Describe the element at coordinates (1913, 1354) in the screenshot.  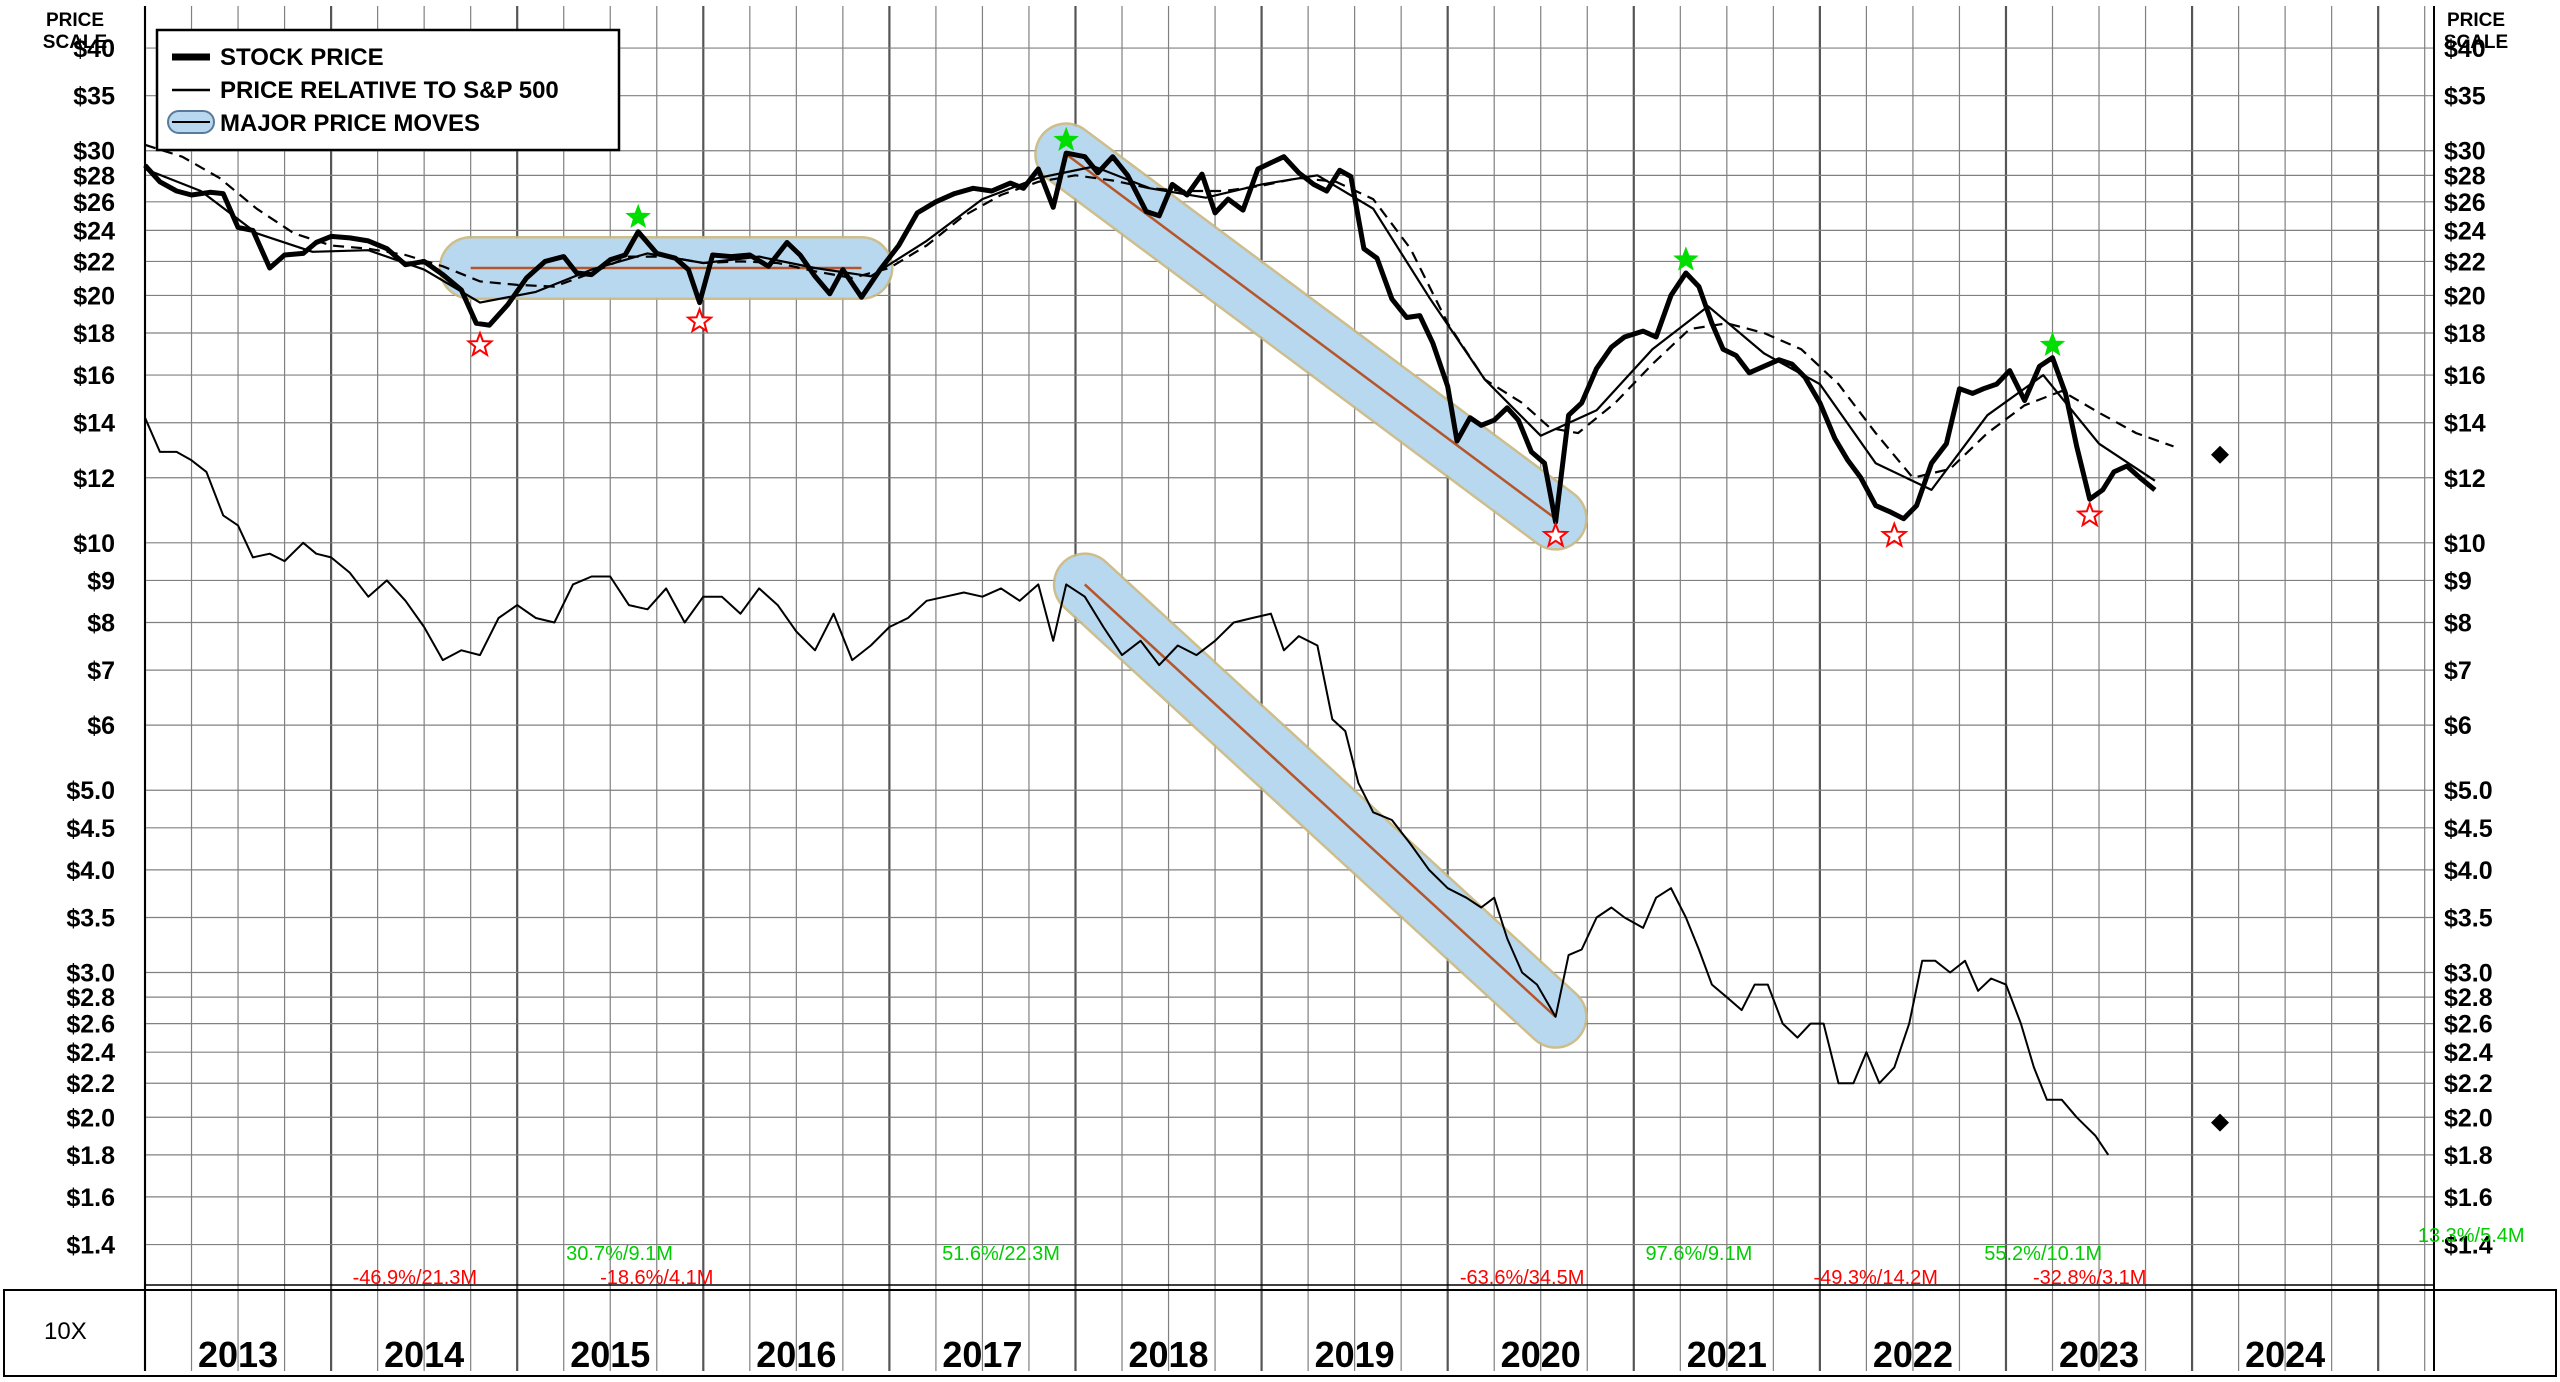
I see `x-year-label: 2022` at that location.